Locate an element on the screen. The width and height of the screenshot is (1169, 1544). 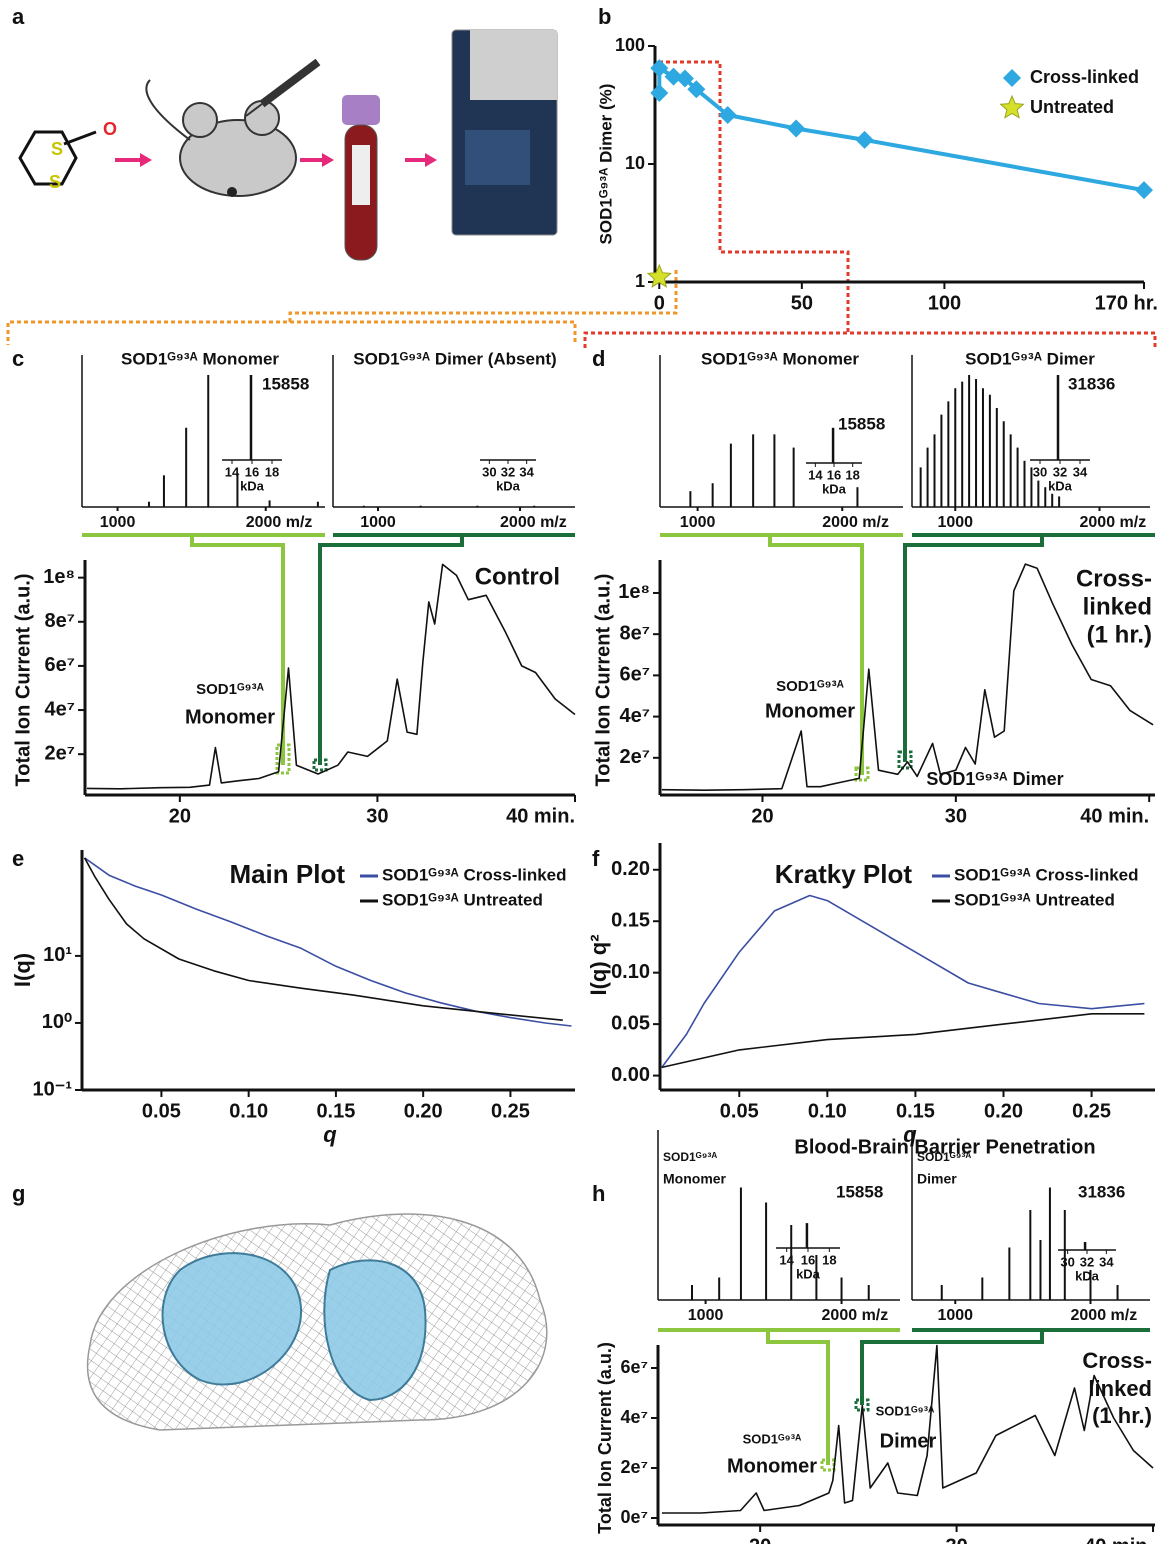
legend-label: Cross-linked is located at coordinates (1084, 77).